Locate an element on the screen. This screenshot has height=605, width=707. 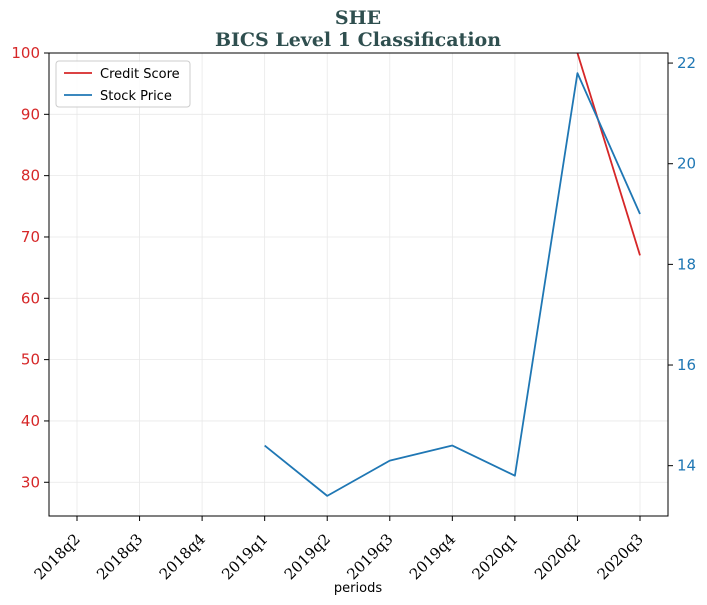
x-tick-label: 2019q3 is located at coordinates (369, 556).